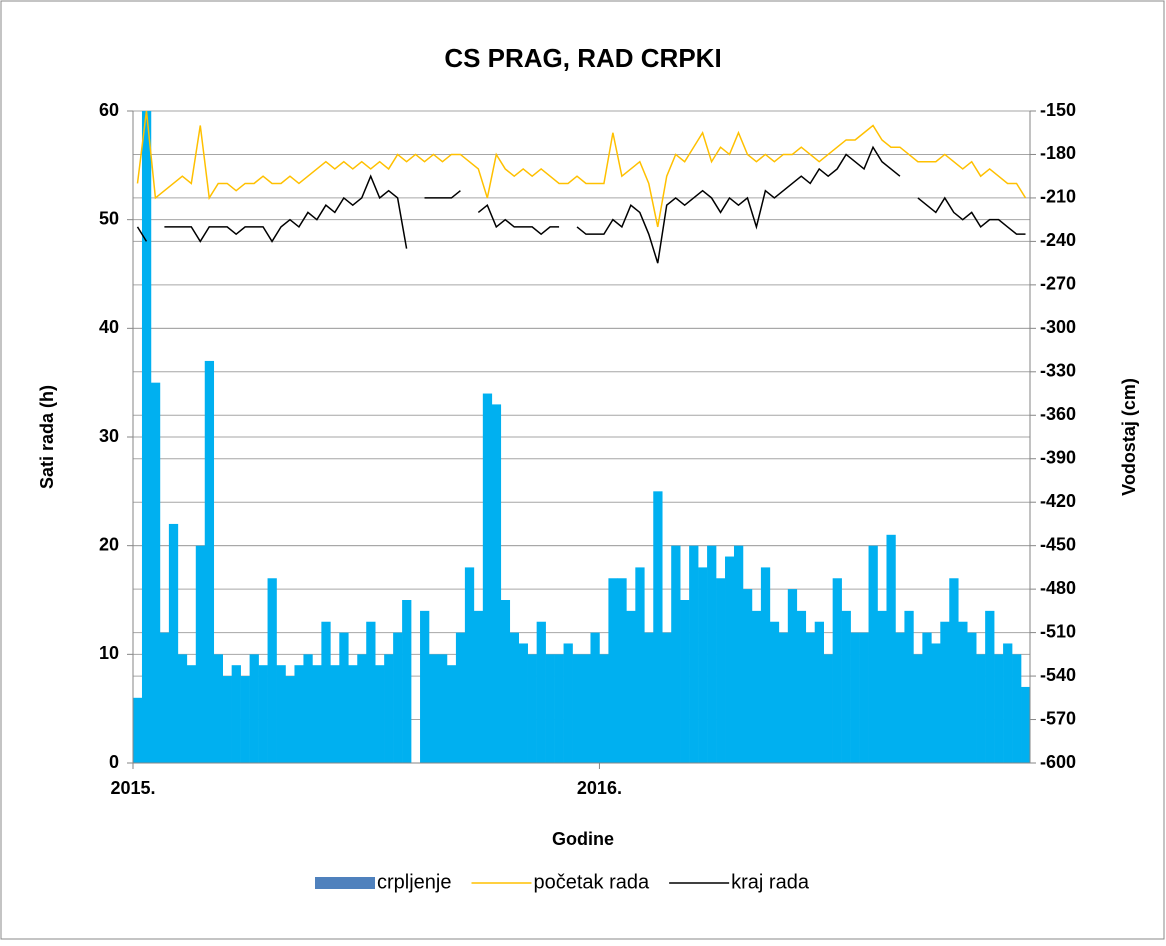 The height and width of the screenshot is (946, 1166). I want to click on legend-label: kraj rada, so click(770, 882).